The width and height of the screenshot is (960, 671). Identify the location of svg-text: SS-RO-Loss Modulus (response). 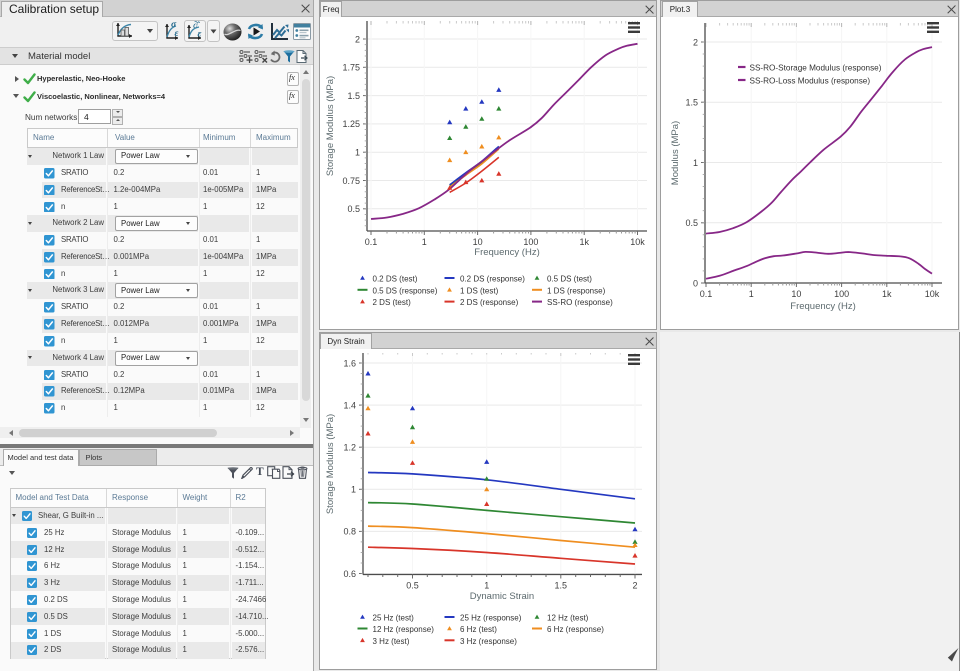
(810, 81).